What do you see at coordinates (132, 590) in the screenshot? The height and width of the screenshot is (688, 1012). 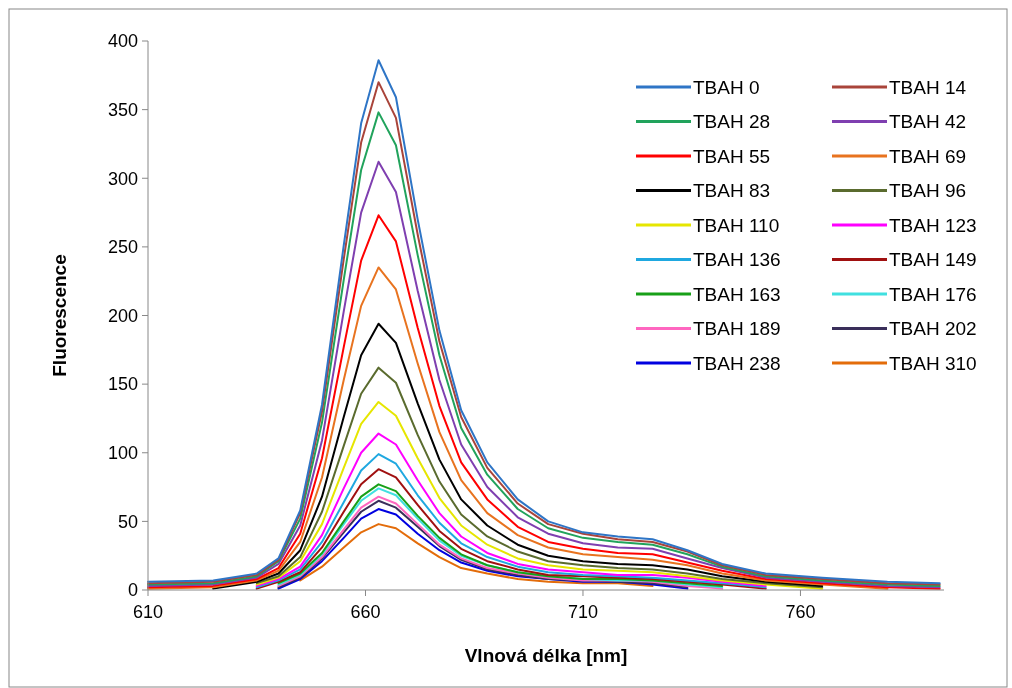 I see `y-tick-label: 0` at bounding box center [132, 590].